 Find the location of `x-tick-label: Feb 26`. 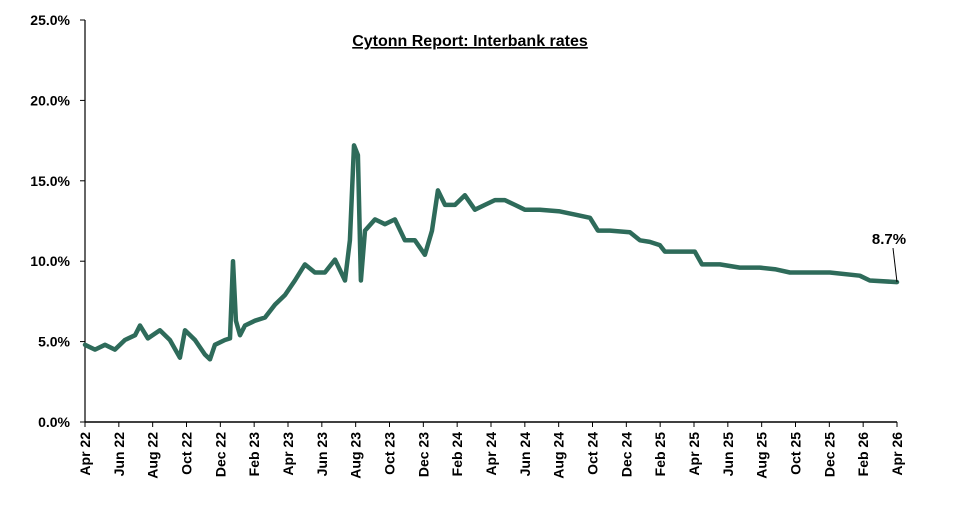

x-tick-label: Feb 26 is located at coordinates (863, 454).